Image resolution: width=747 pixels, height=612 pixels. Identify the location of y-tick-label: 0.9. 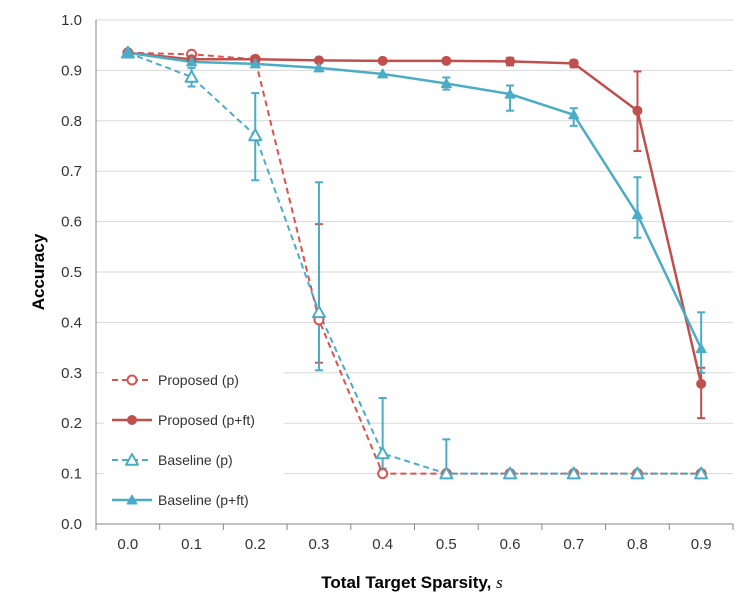
(71, 70).